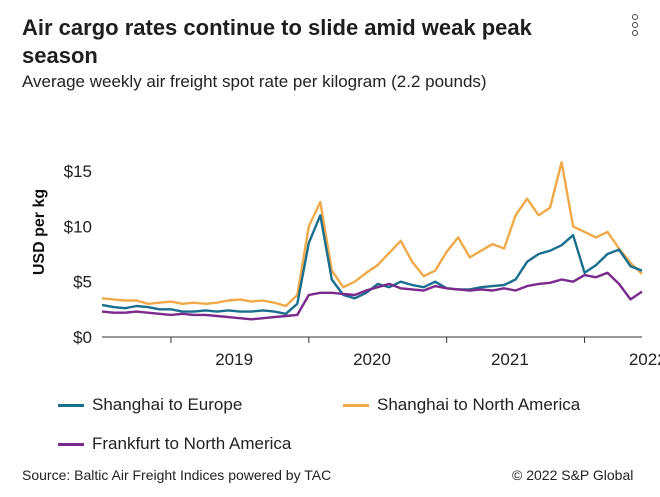 Image resolution: width=660 pixels, height=497 pixels. I want to click on x-axis: 2019 2020 2021 2022, so click(415, 353).